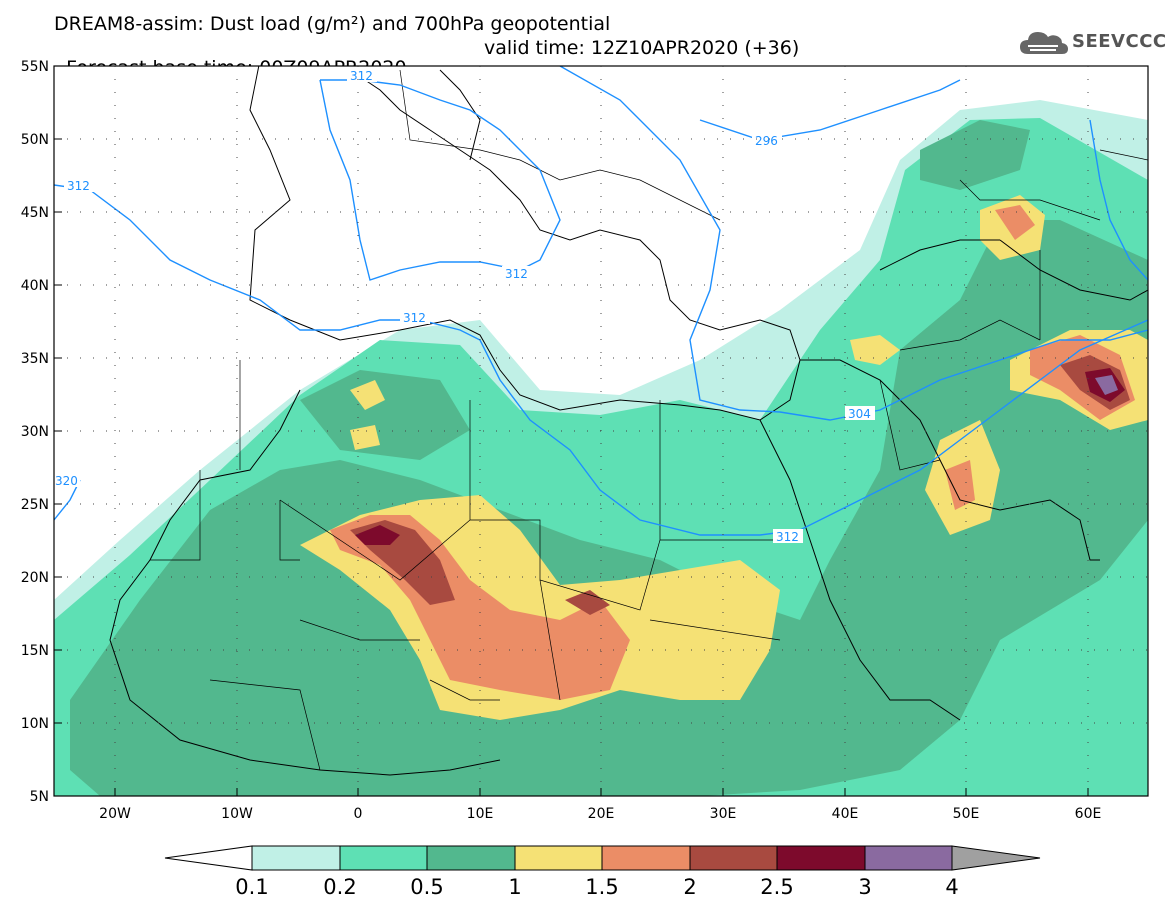 The width and height of the screenshot is (1165, 907). I want to click on colorbar-label: 3, so click(864, 887).